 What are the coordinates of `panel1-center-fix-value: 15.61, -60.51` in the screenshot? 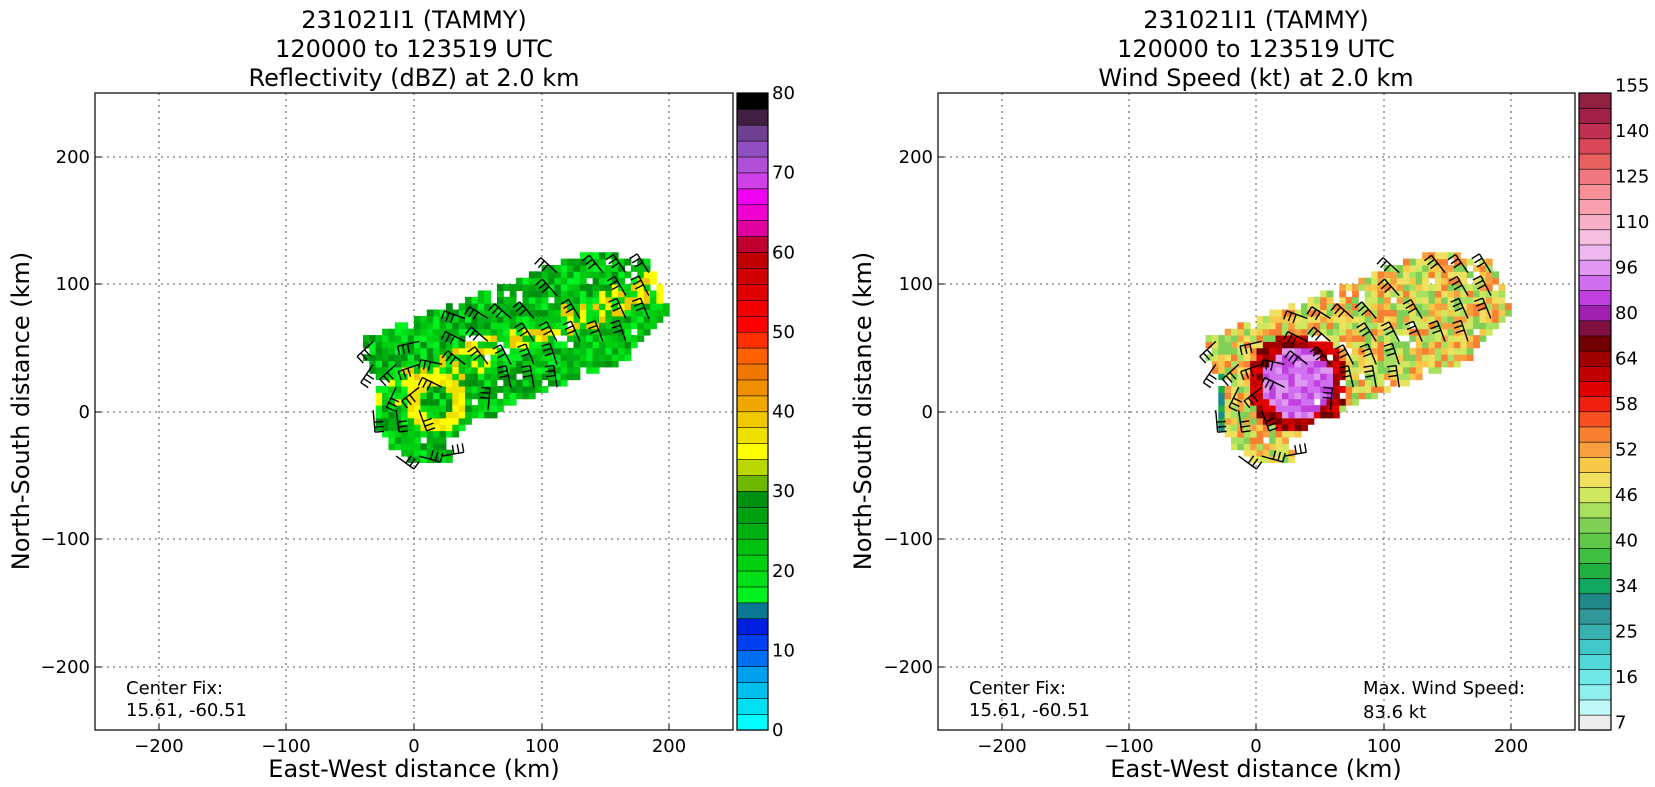 It's located at (186, 710).